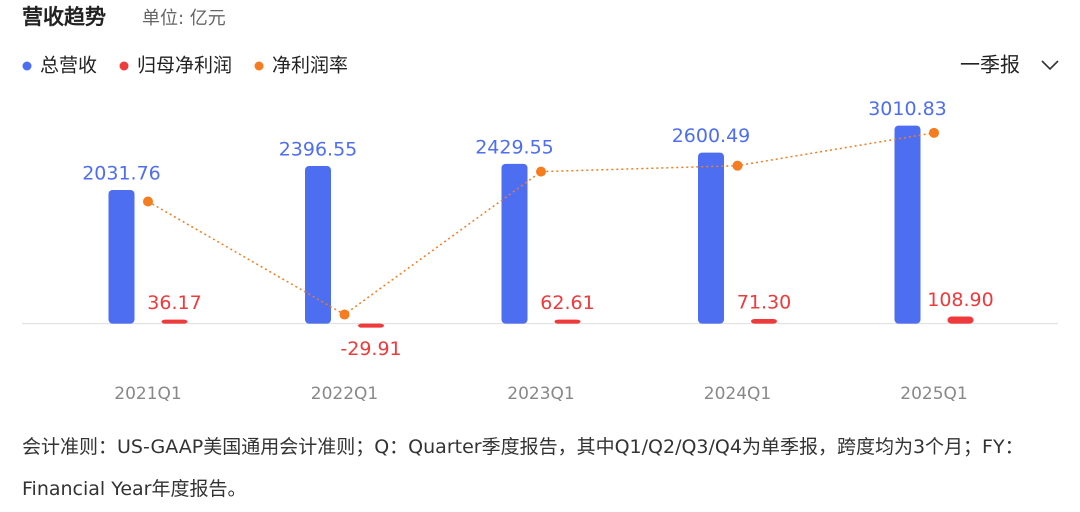 Image resolution: width=1080 pixels, height=512 pixels. I want to click on data-label: 71.30, so click(764, 302).